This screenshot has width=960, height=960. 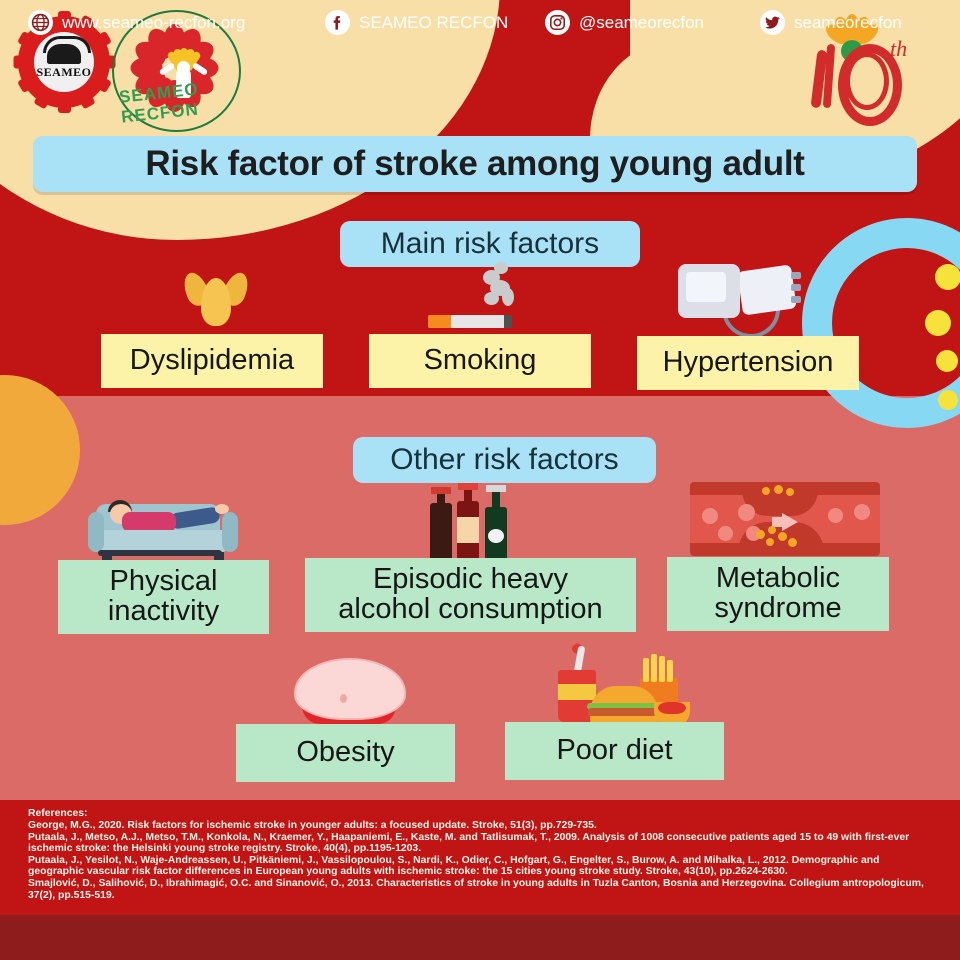 I want to click on risk-chip-dyslipidemia: Dyslipidemia, so click(x=212, y=361).